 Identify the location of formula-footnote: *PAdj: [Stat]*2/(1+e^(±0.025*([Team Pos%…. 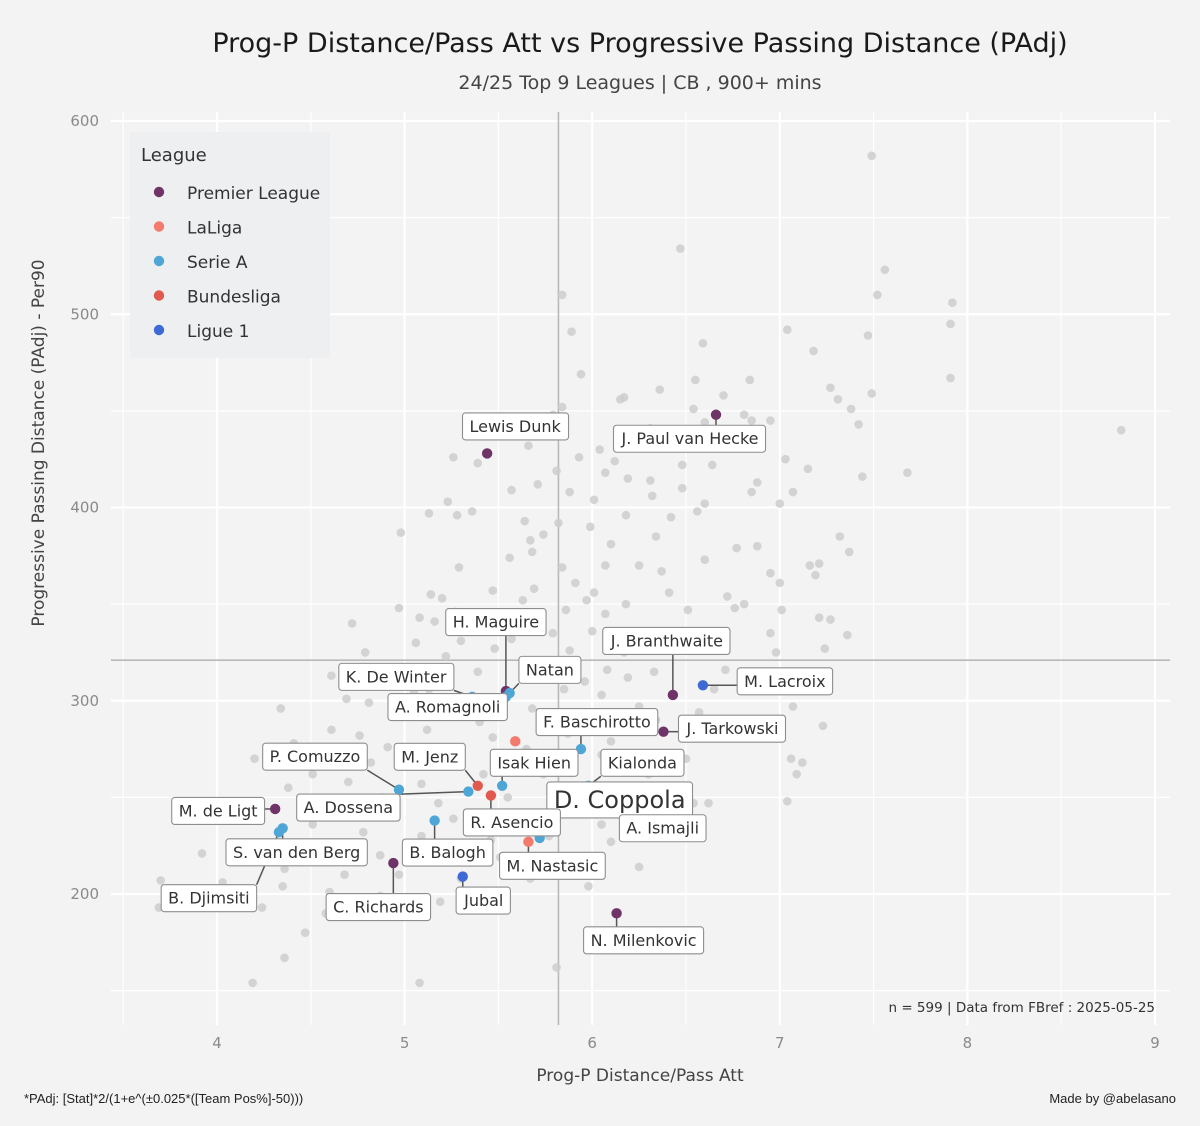
(163, 1098).